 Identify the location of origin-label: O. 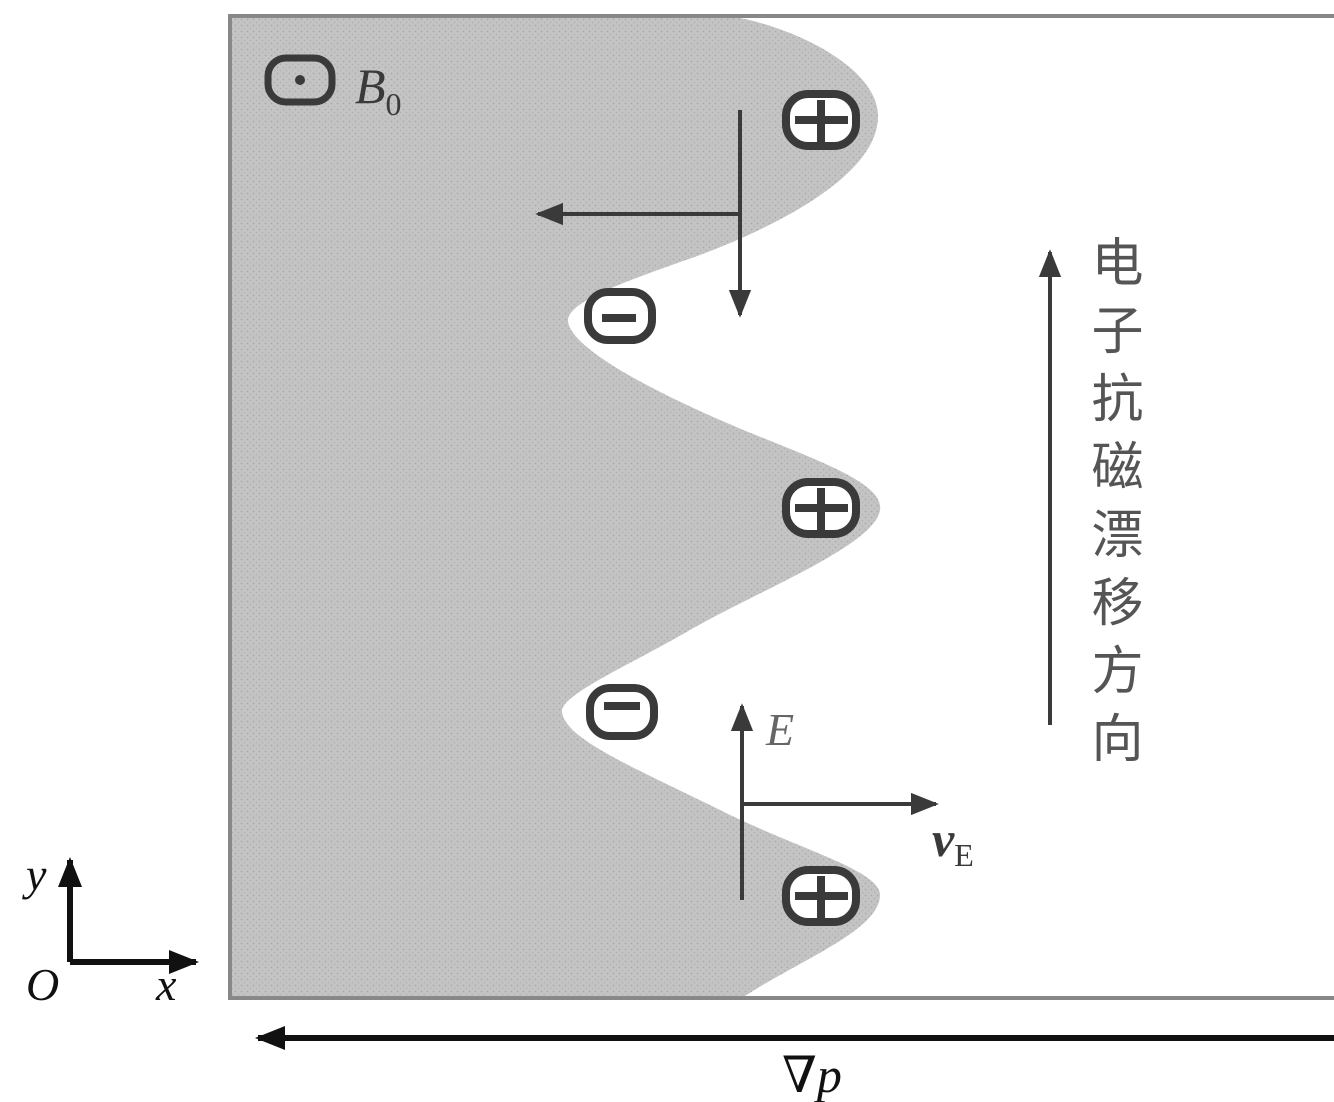
(42, 984).